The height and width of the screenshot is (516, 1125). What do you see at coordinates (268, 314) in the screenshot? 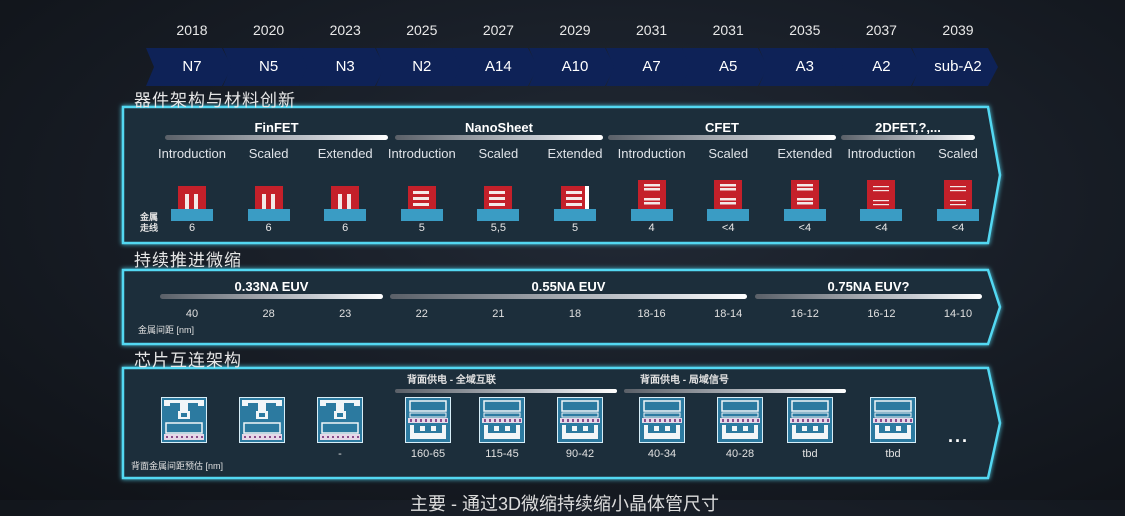
I see `metal-pitch-value: 28` at bounding box center [268, 314].